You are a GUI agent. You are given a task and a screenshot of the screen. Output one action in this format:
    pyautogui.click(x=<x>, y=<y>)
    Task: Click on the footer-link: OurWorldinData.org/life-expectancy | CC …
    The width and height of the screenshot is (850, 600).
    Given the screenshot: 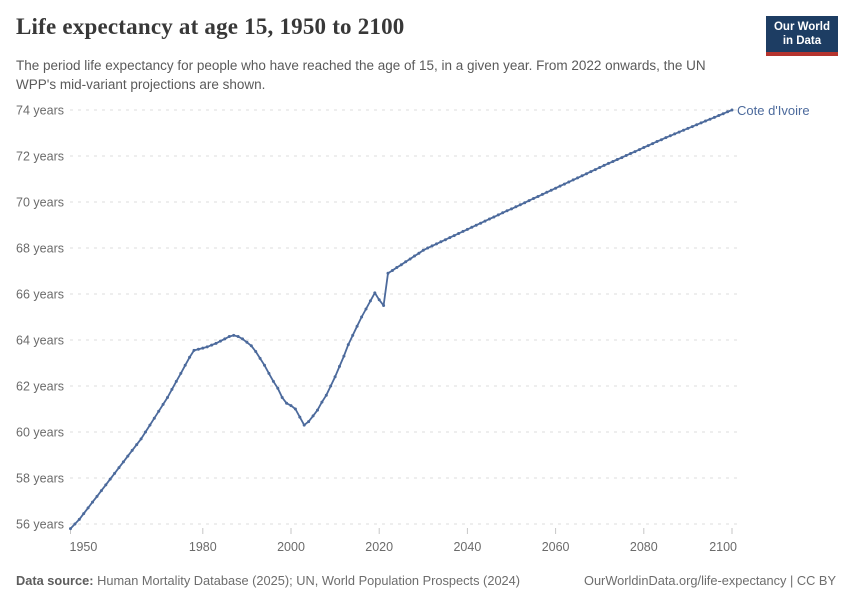 What is the action you would take?
    pyautogui.click(x=709, y=580)
    